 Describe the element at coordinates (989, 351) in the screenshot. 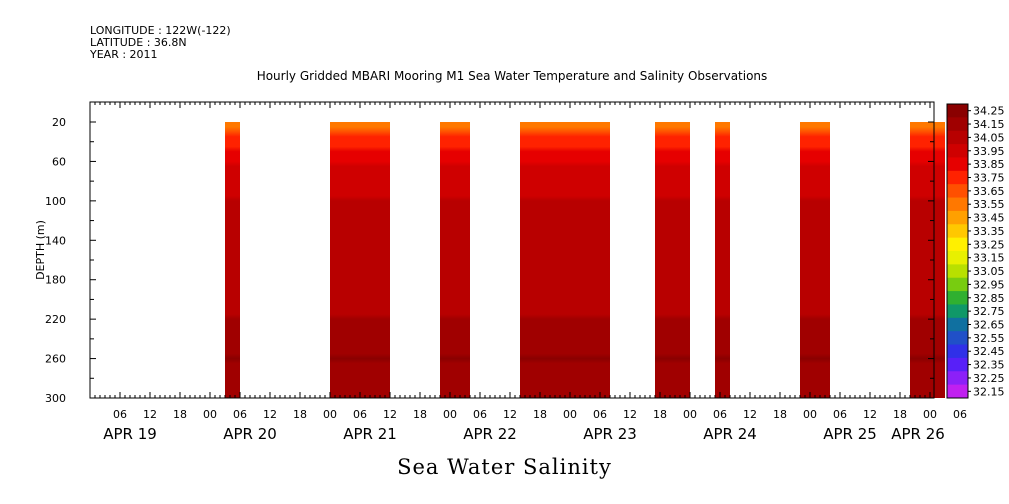

I see `colorbar-label: 32.45` at that location.